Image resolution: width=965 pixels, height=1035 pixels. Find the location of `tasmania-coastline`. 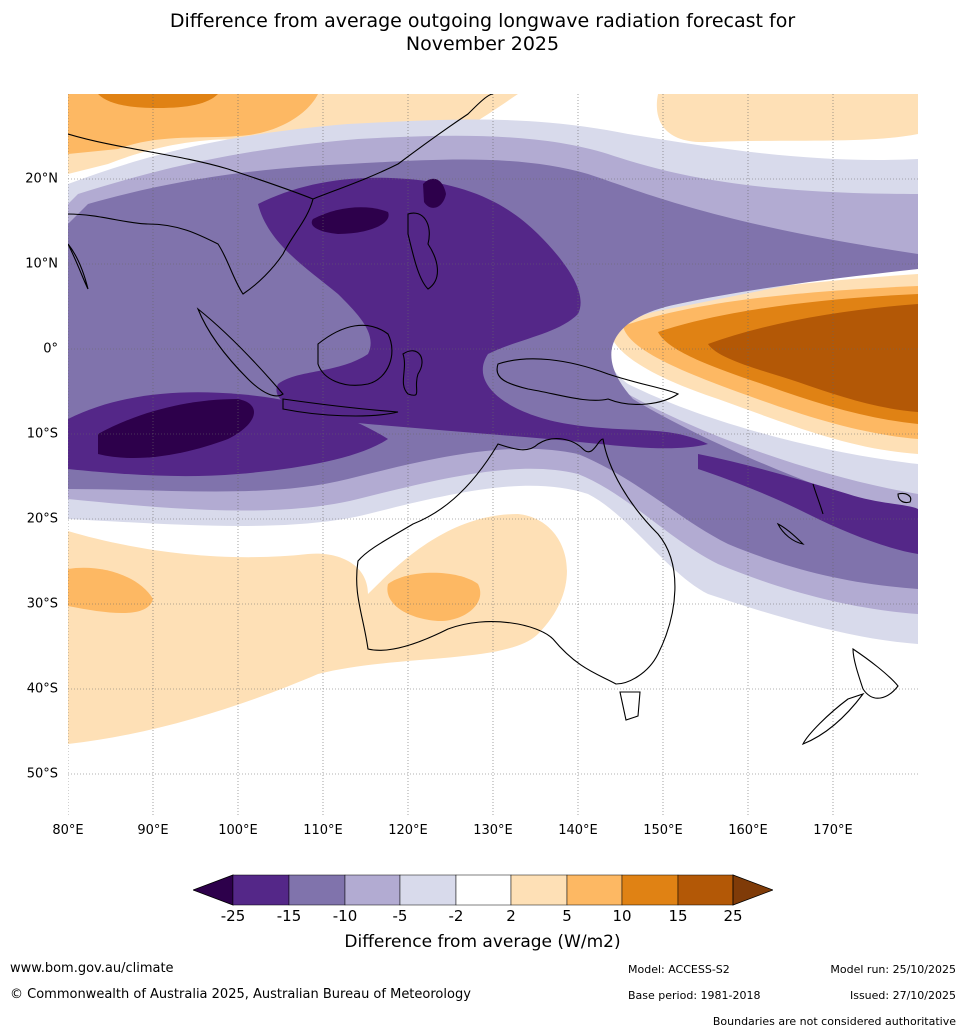

tasmania-coastline is located at coordinates (630, 706).